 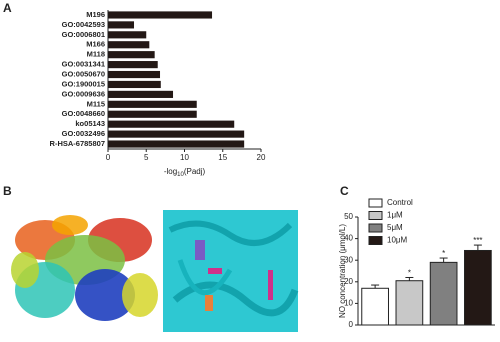 What do you see at coordinates (83, 133) in the screenshot?
I see `category-label: GO:0032496` at bounding box center [83, 133].